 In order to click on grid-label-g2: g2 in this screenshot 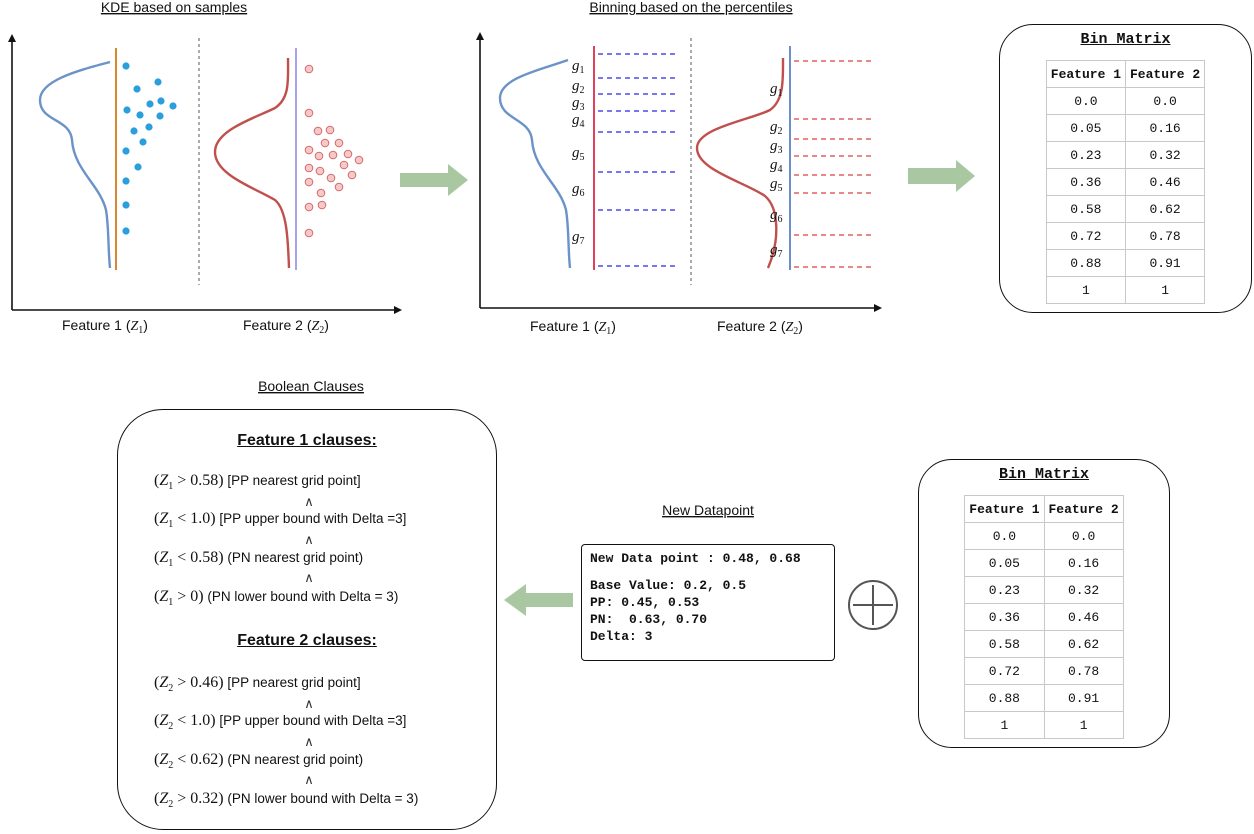, I will do `click(578, 87)`.